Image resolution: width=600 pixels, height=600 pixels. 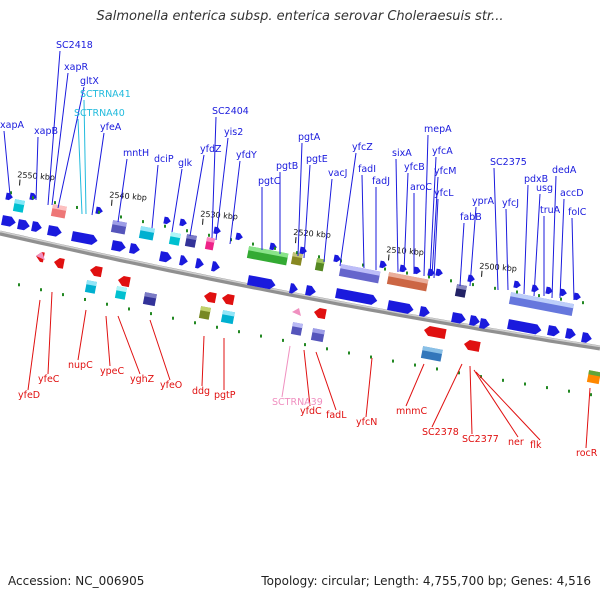 What do you see at coordinates (309, 137) in the screenshot?
I see `forward-gene-label: pgtA` at bounding box center [309, 137].